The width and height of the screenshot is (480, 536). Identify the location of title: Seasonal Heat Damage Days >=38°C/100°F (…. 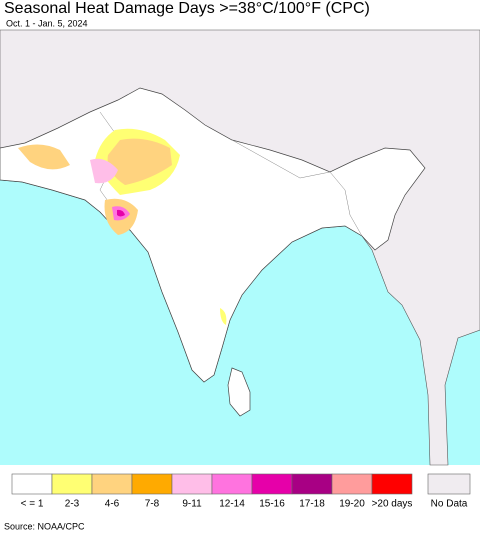
(187, 8).